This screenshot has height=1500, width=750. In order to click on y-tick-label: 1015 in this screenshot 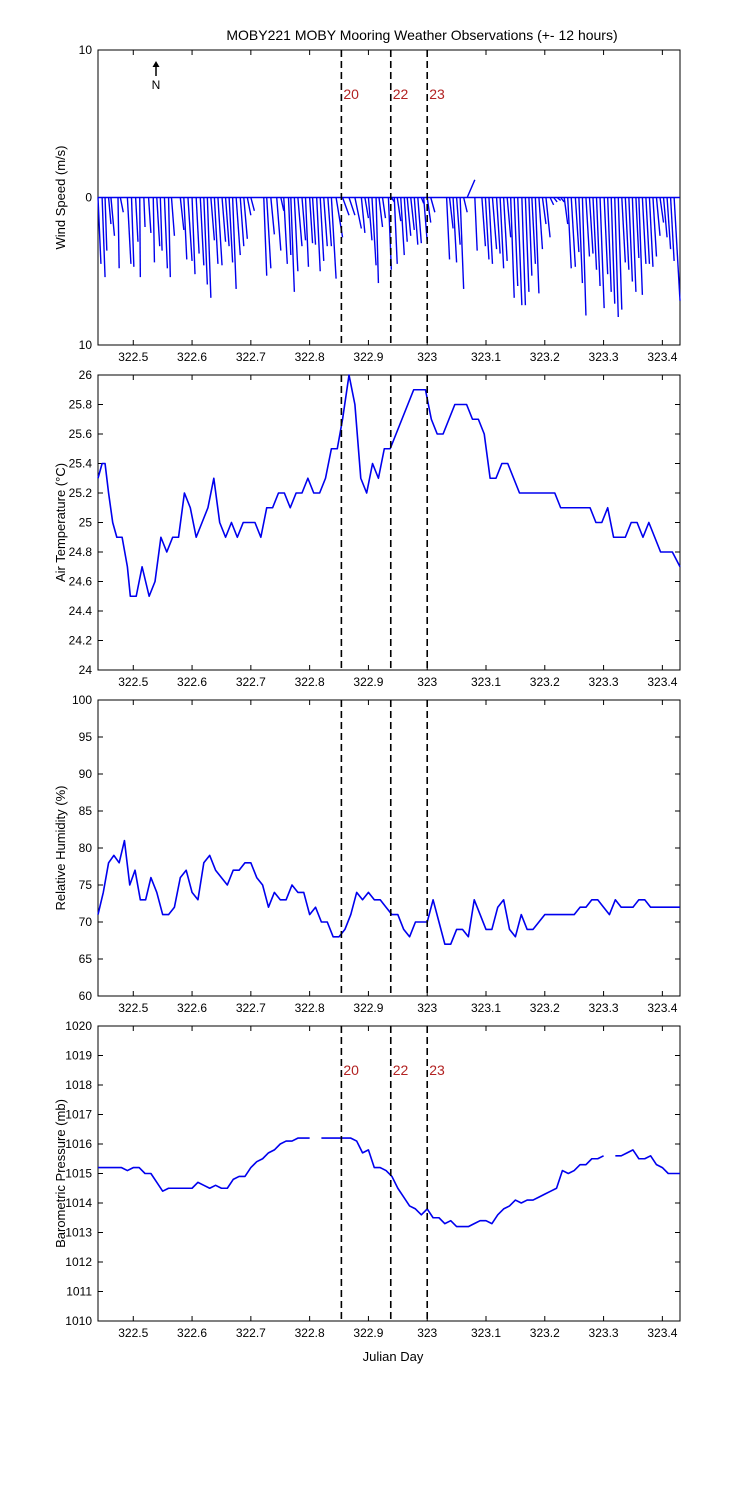, I will do `click(78, 1174)`.